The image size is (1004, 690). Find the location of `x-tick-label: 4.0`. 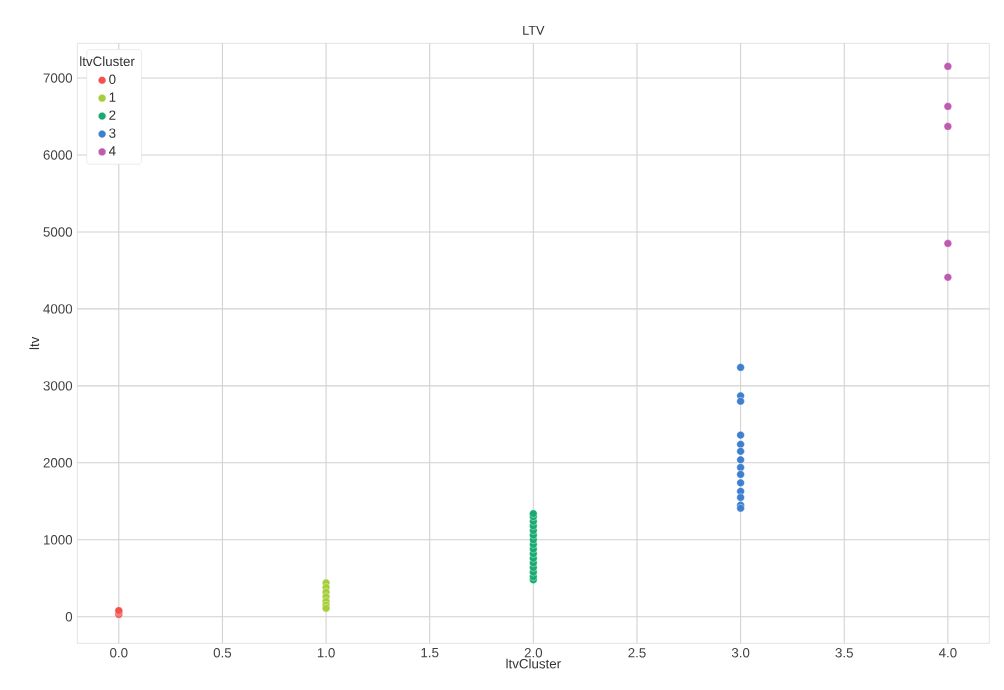

x-tick-label: 4.0 is located at coordinates (947, 653).